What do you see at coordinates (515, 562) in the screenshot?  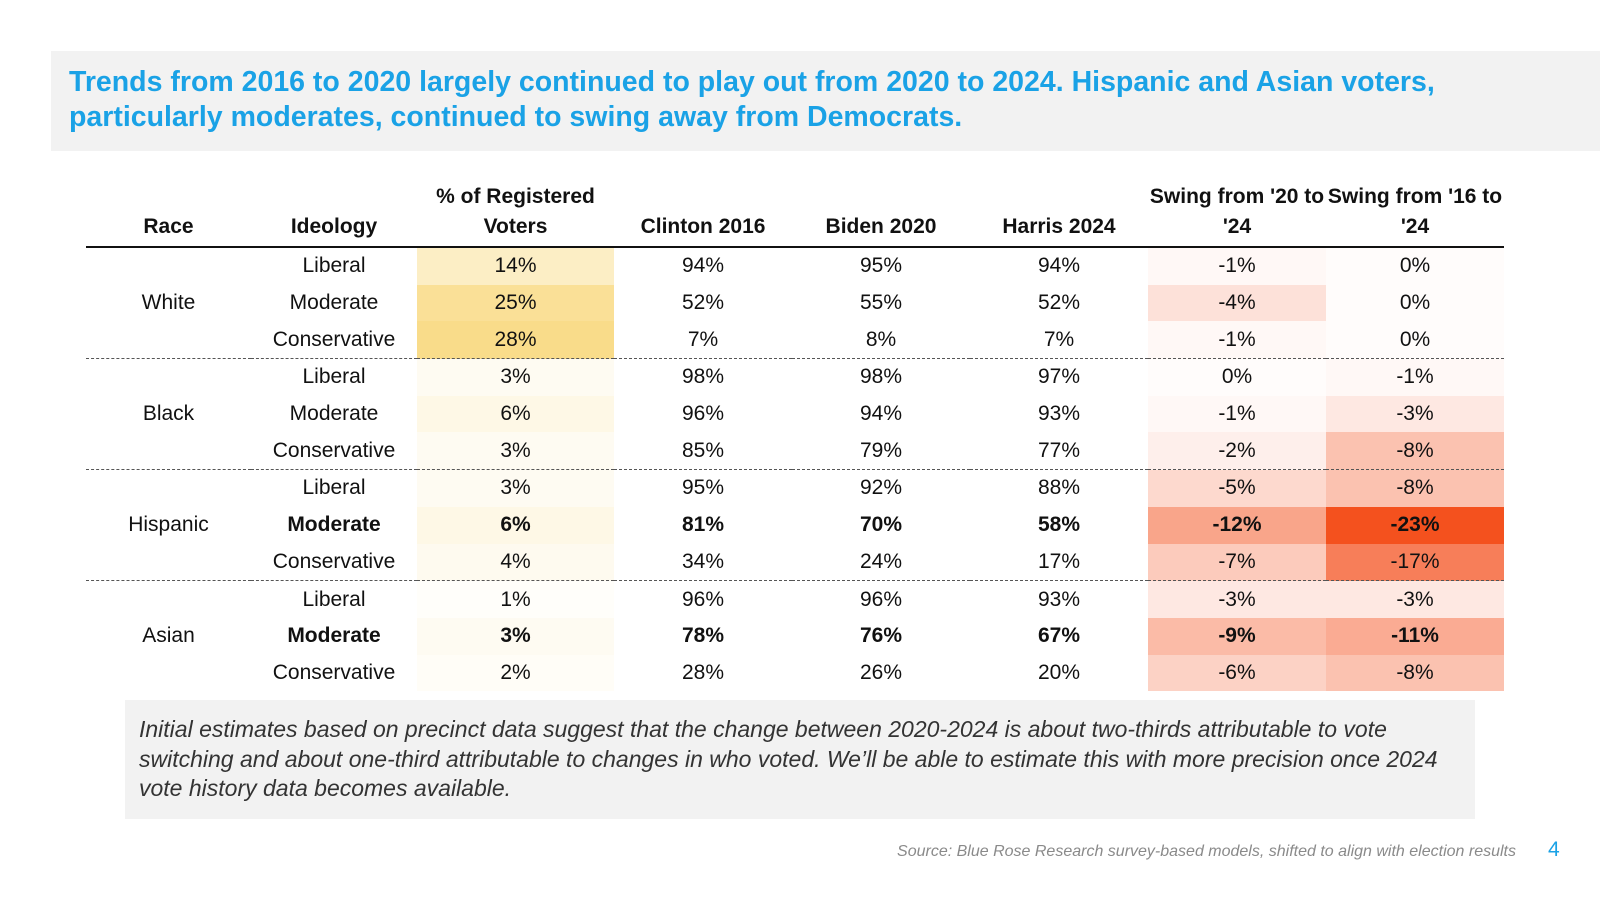 I see `registered-cell: 4%` at bounding box center [515, 562].